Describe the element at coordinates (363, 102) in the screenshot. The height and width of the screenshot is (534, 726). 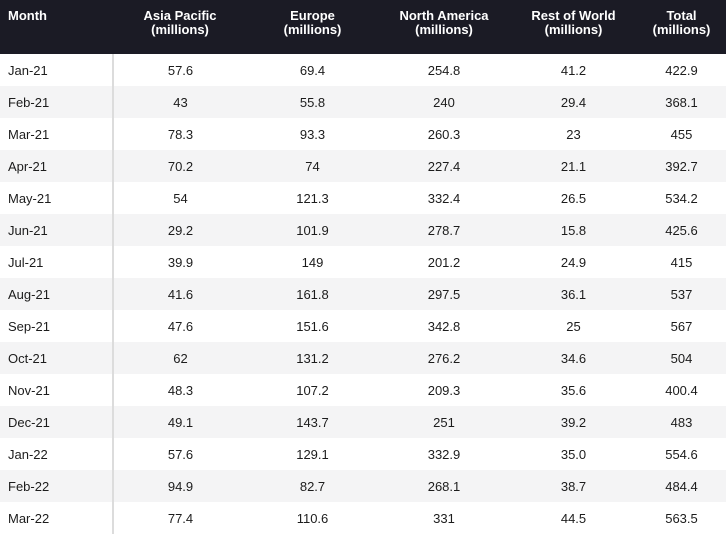
I see `table-row: Feb-21 43 55.8 240 29.4 368.1` at that location.